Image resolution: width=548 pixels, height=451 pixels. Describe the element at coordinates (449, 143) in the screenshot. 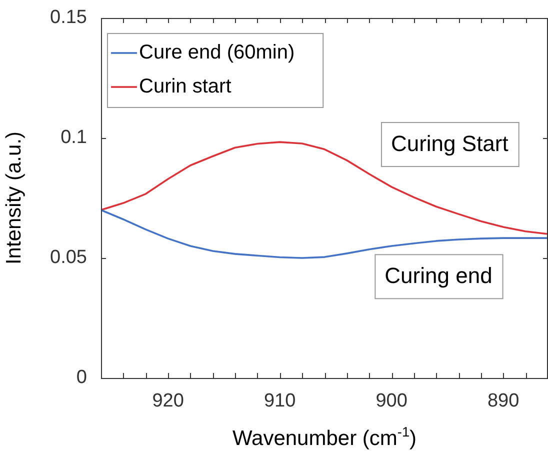

I see `annotation: Curing Start` at that location.